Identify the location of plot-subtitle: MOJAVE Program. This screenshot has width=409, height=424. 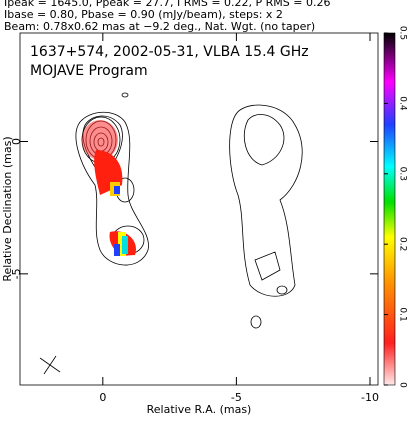
(89, 71).